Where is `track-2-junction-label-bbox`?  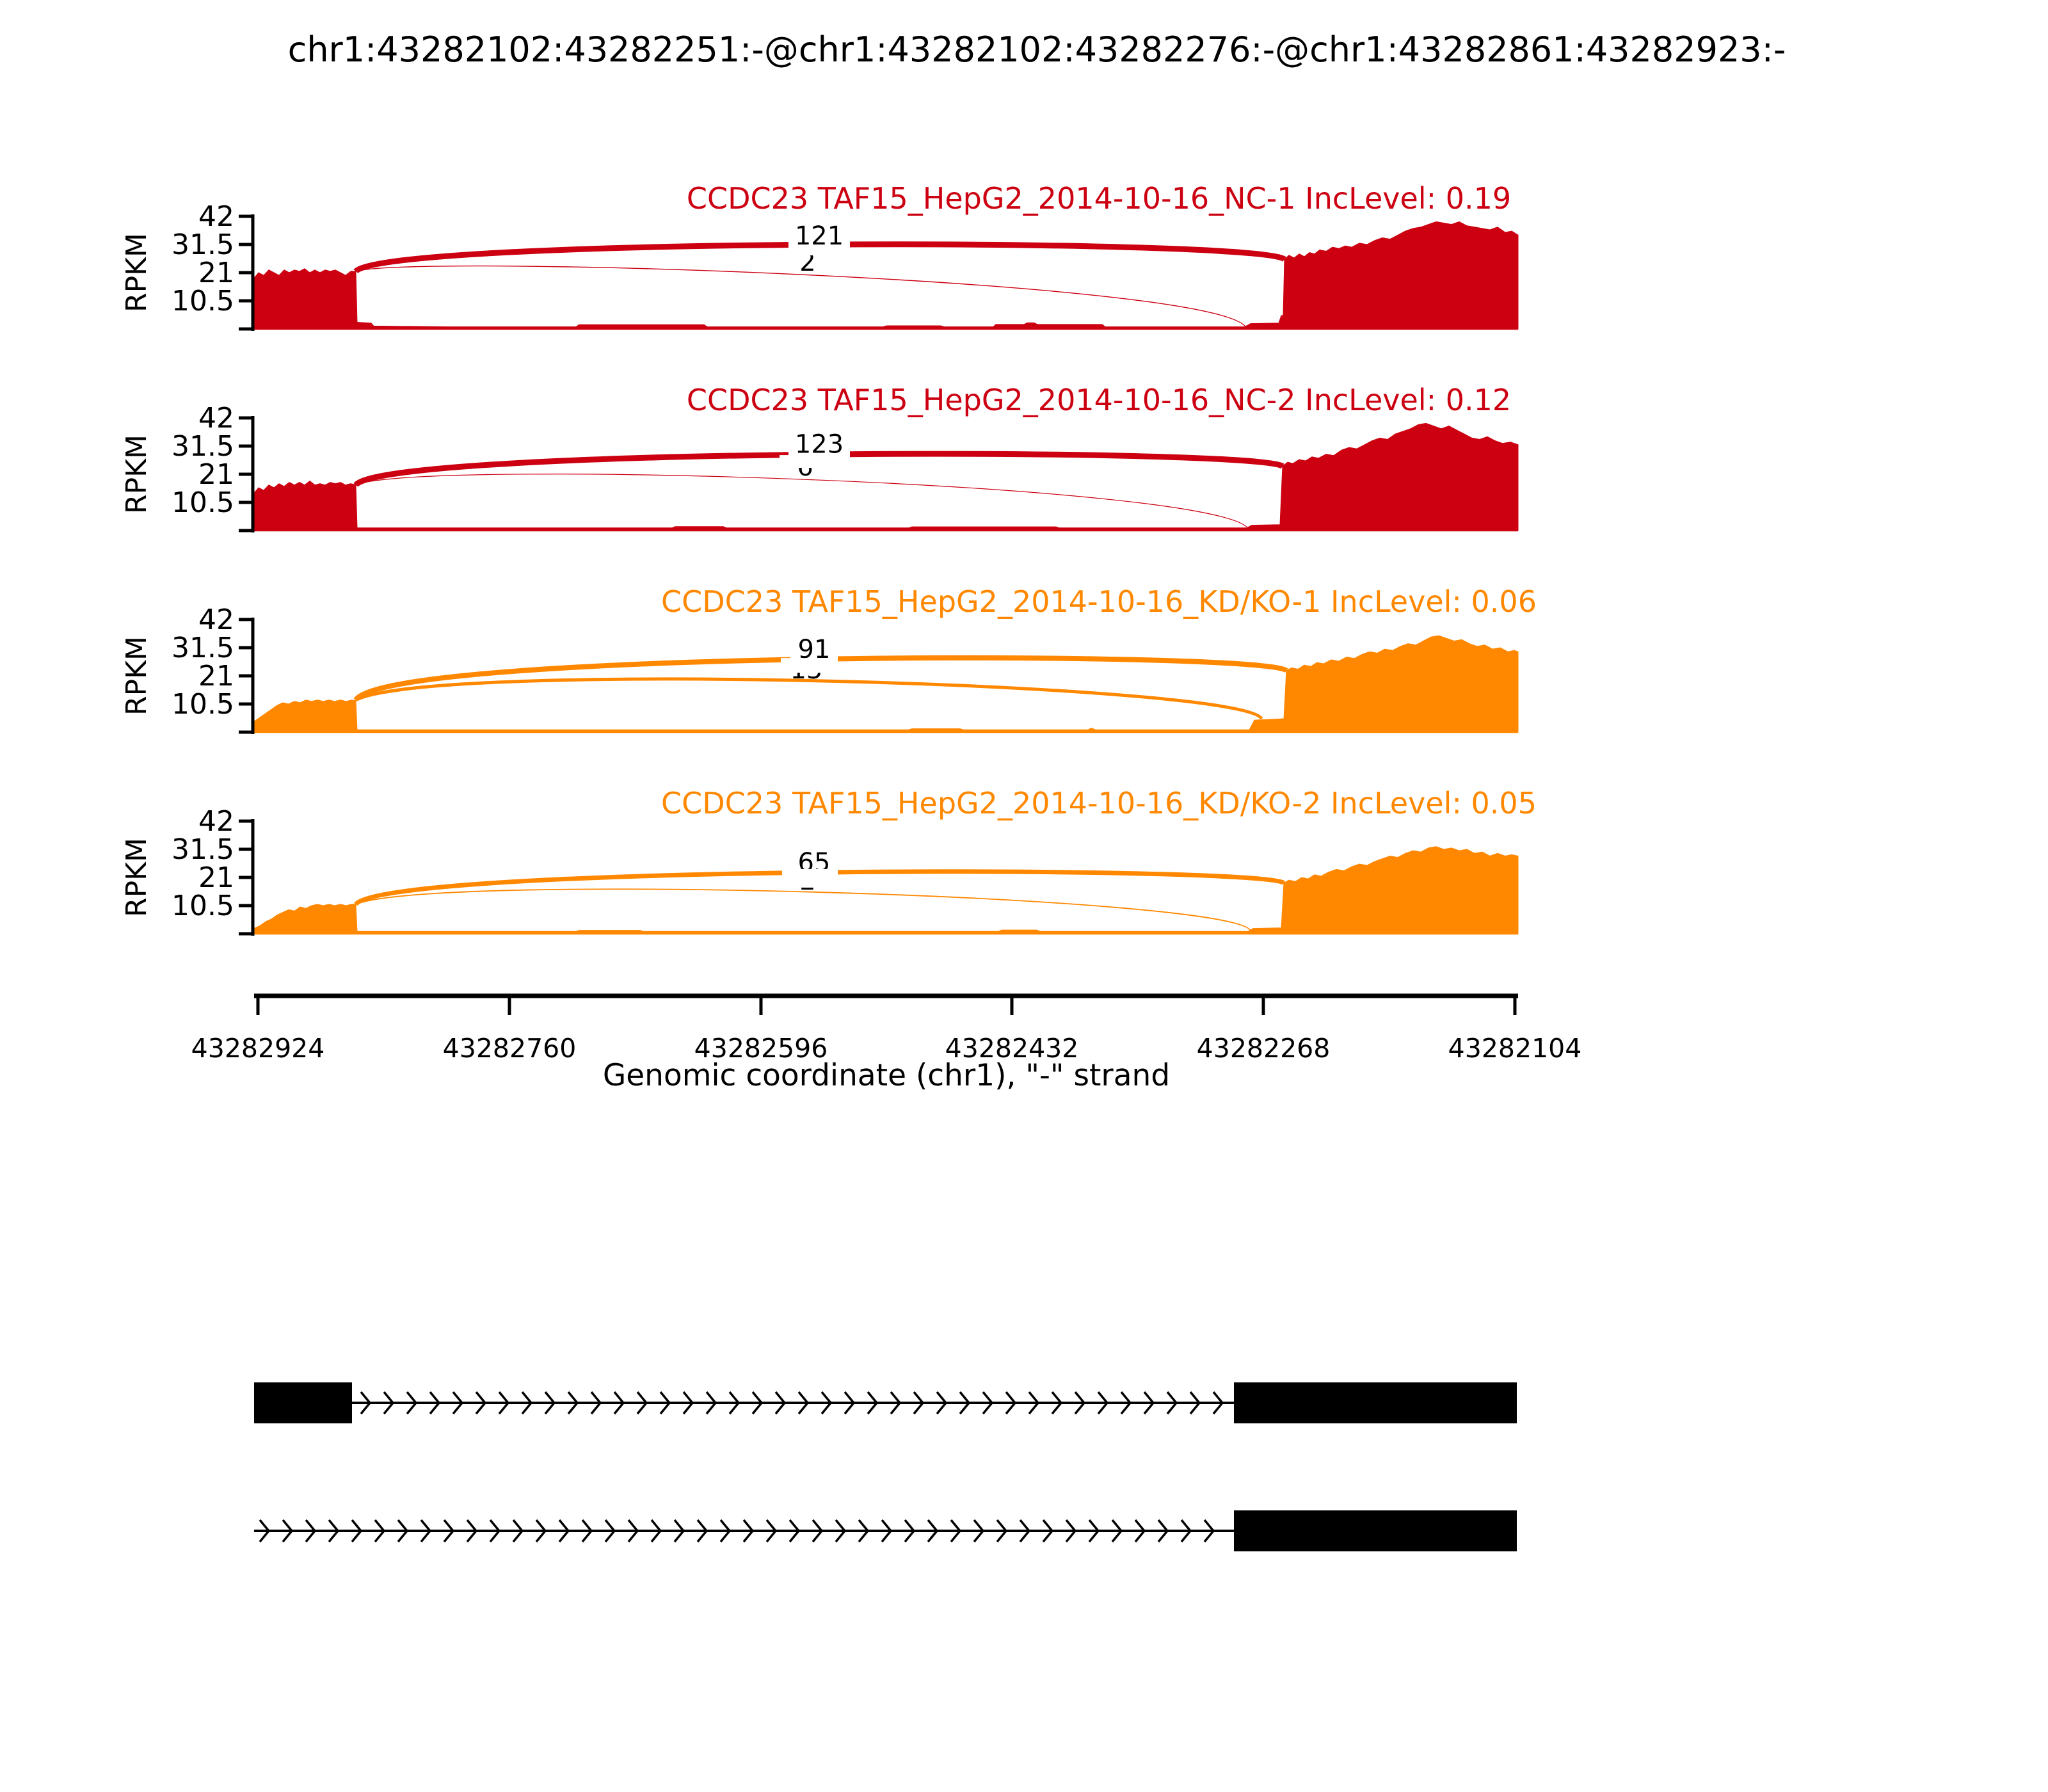 track-2-junction-label-bbox is located at coordinates (819, 444).